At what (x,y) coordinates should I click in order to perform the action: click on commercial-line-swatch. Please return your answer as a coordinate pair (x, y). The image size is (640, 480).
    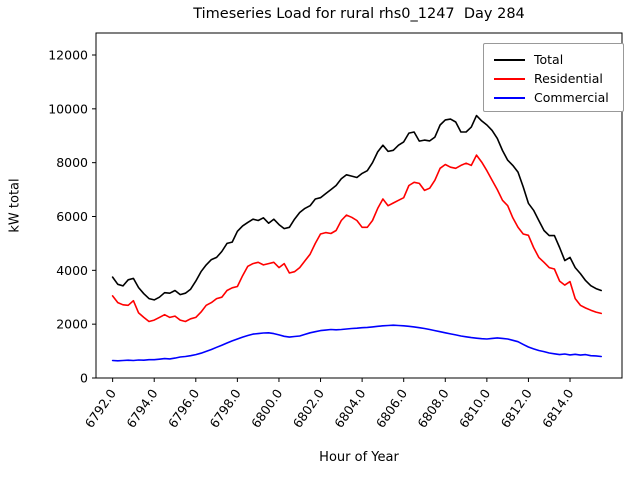
    Looking at the image, I should click on (509, 97).